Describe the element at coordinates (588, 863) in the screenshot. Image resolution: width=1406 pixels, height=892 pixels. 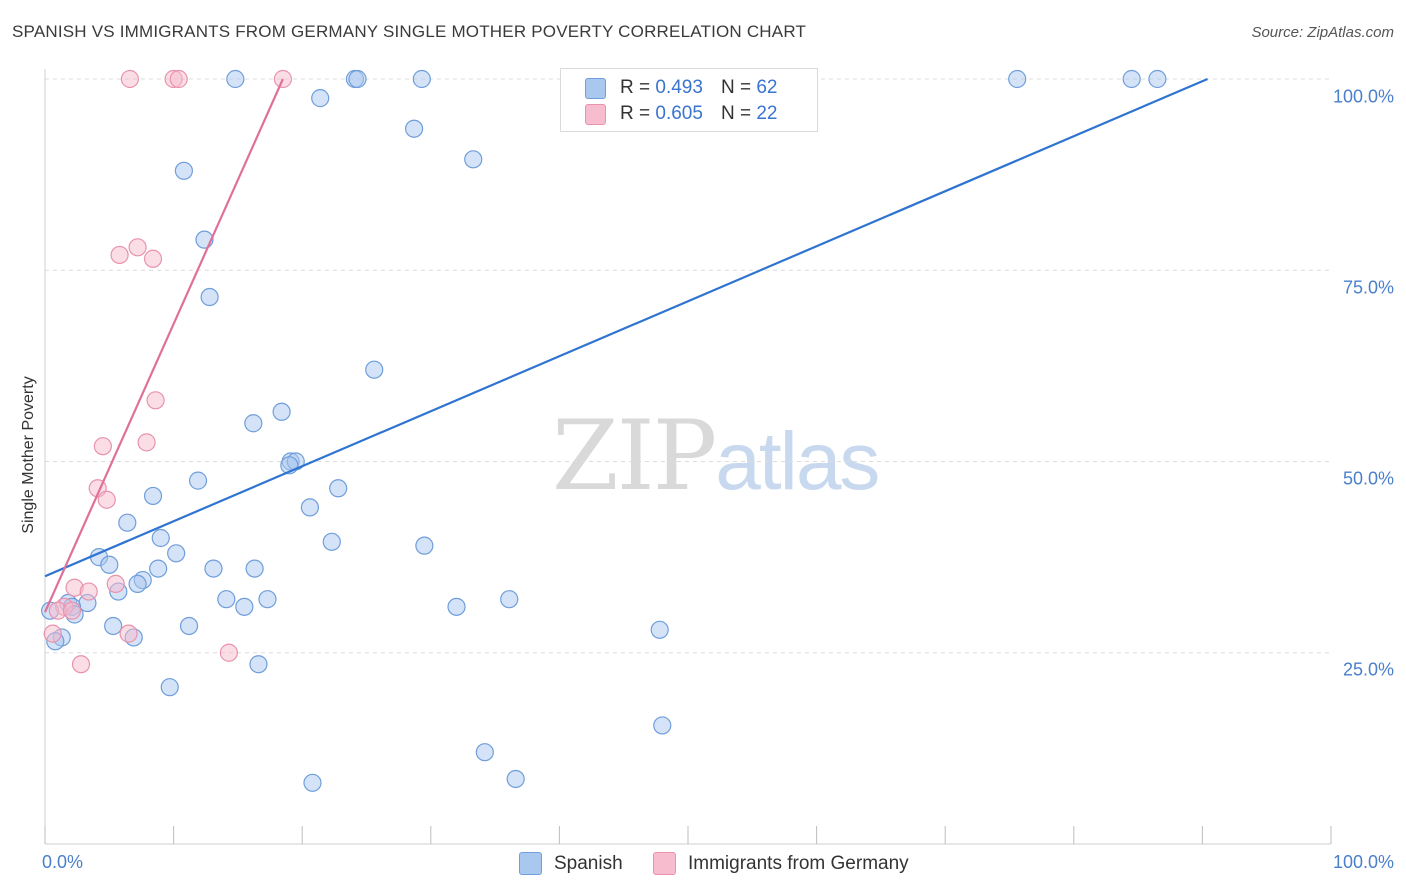
I see `bottom-legend-label-spanish: Spanish` at that location.